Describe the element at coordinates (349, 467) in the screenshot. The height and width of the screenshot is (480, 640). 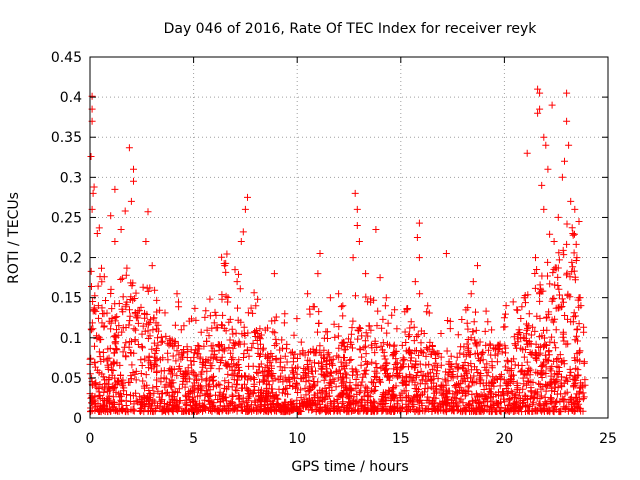
I see `x-axis-label: GPS time / hours` at that location.